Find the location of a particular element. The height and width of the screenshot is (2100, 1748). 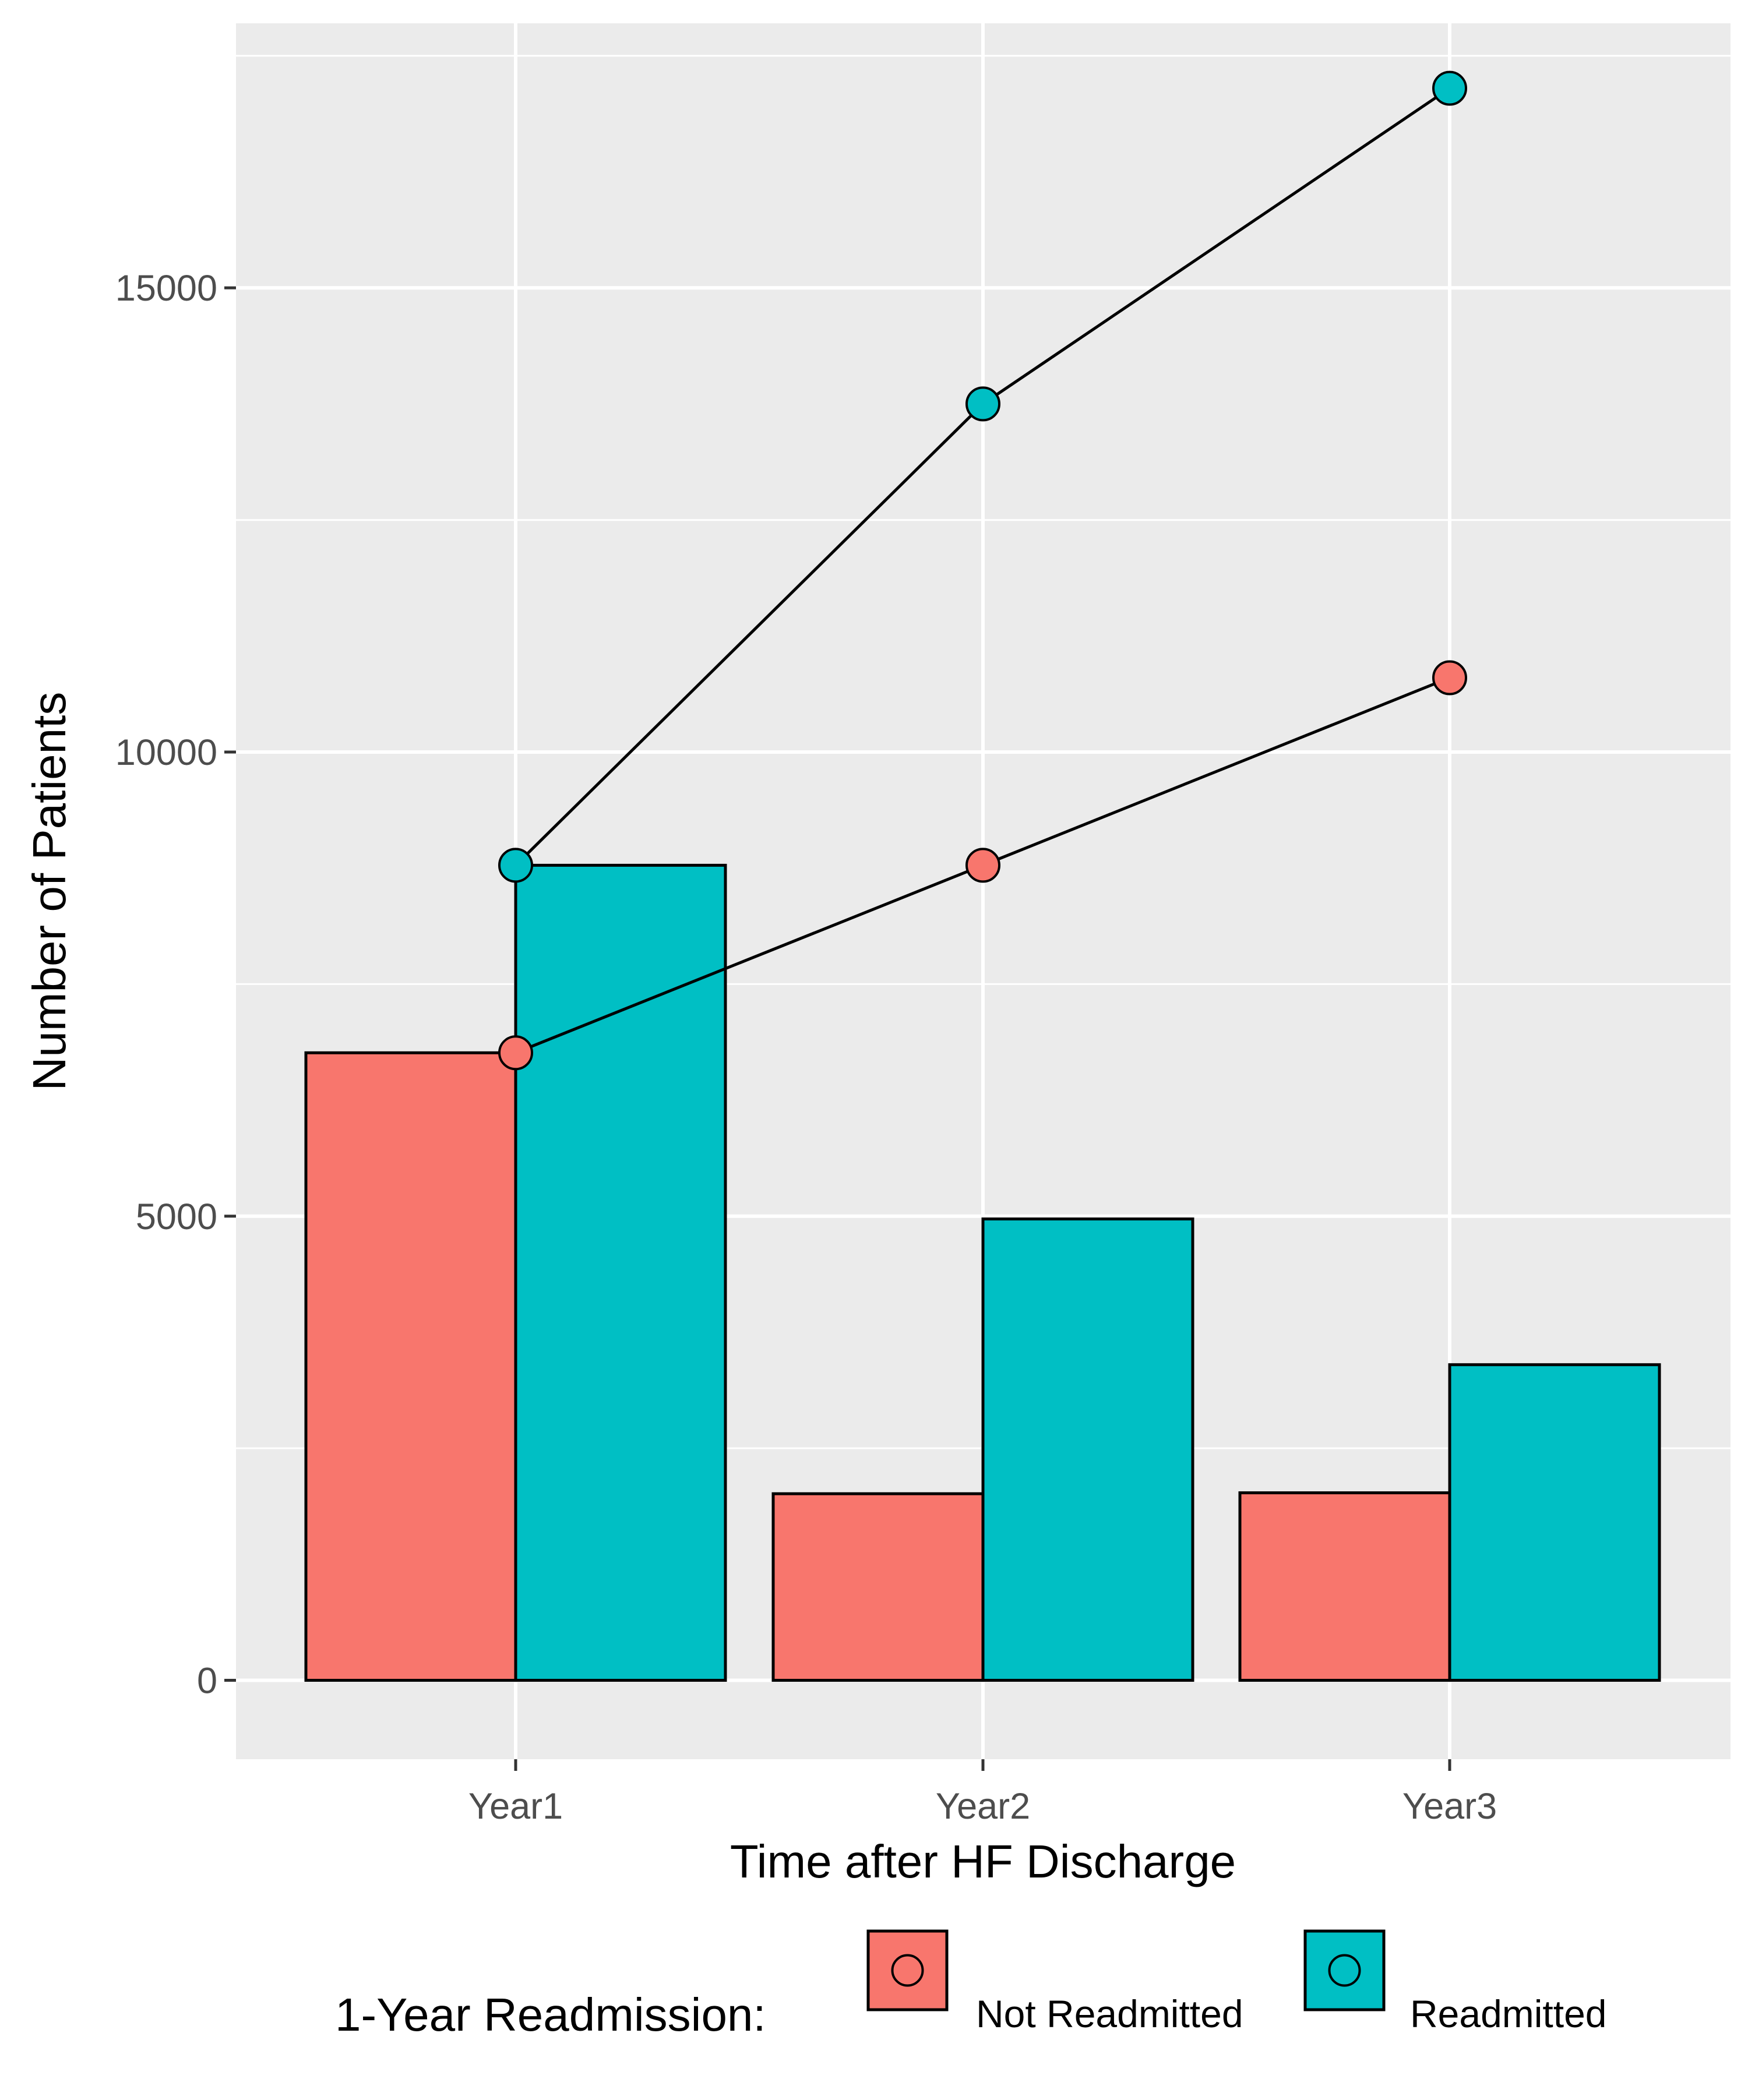

bar-not-readmitted-year3 is located at coordinates (1344, 1586).